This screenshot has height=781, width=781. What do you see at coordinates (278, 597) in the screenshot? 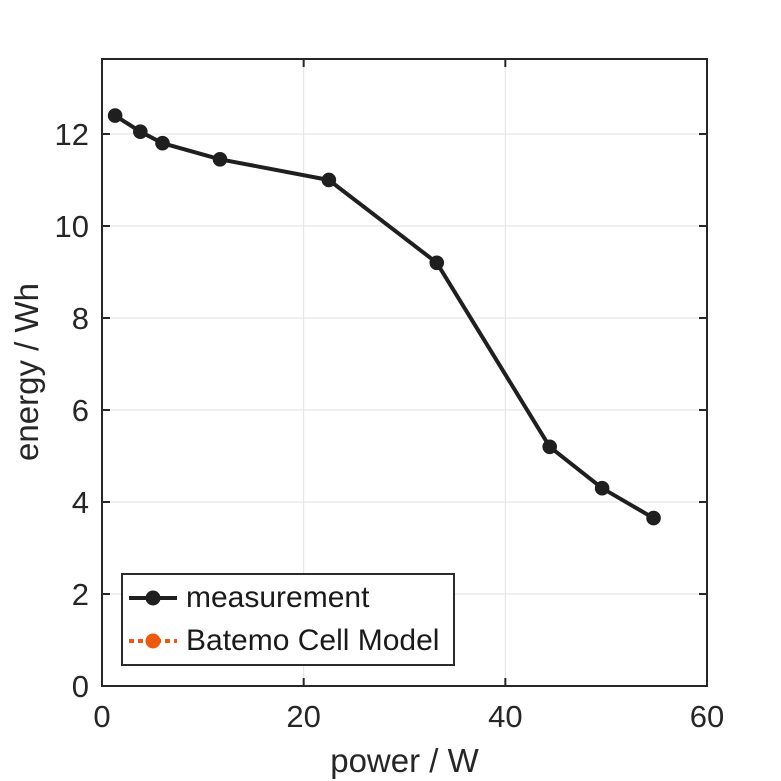
I see `legend-label-measurement: measurement` at bounding box center [278, 597].